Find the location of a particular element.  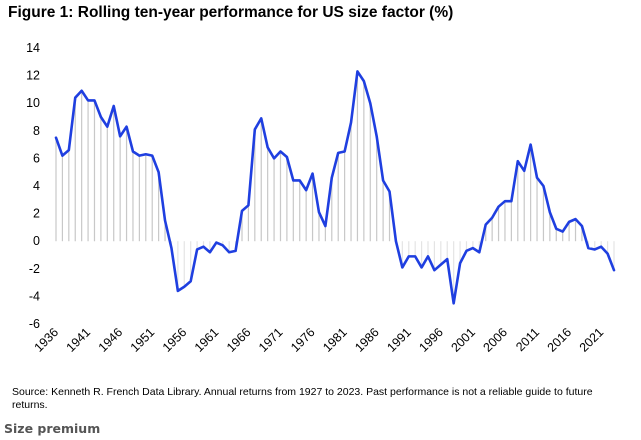

x-tick-label: 1961 is located at coordinates (207, 340).